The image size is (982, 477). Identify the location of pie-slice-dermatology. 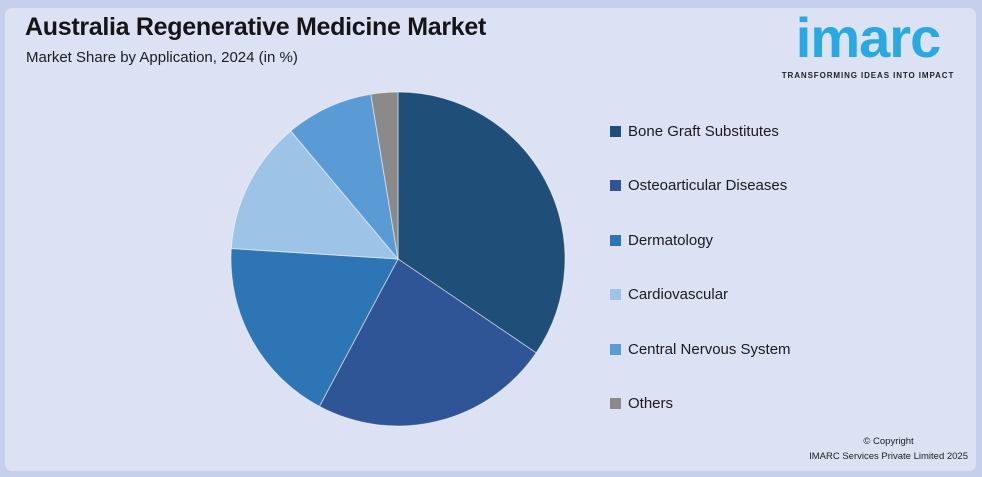
(314, 327).